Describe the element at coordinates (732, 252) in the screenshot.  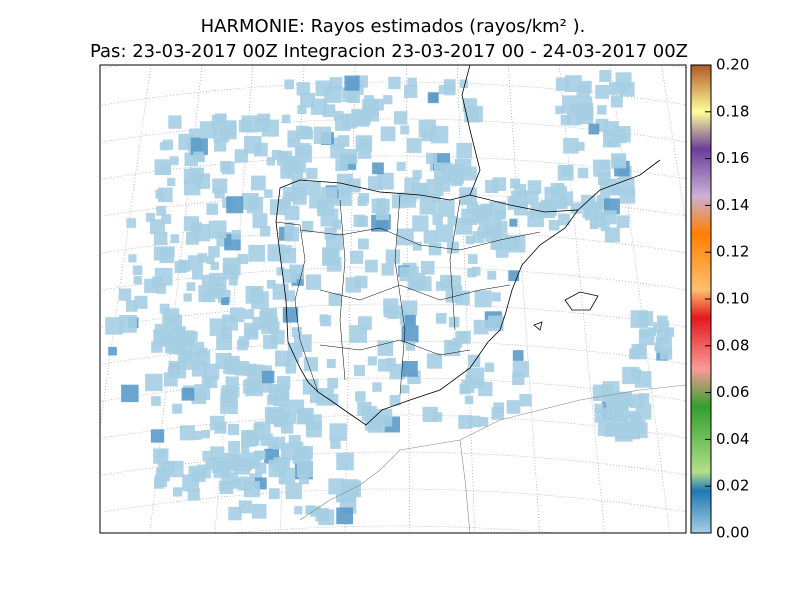
I see `colorbar-tick-label: 0.12` at that location.